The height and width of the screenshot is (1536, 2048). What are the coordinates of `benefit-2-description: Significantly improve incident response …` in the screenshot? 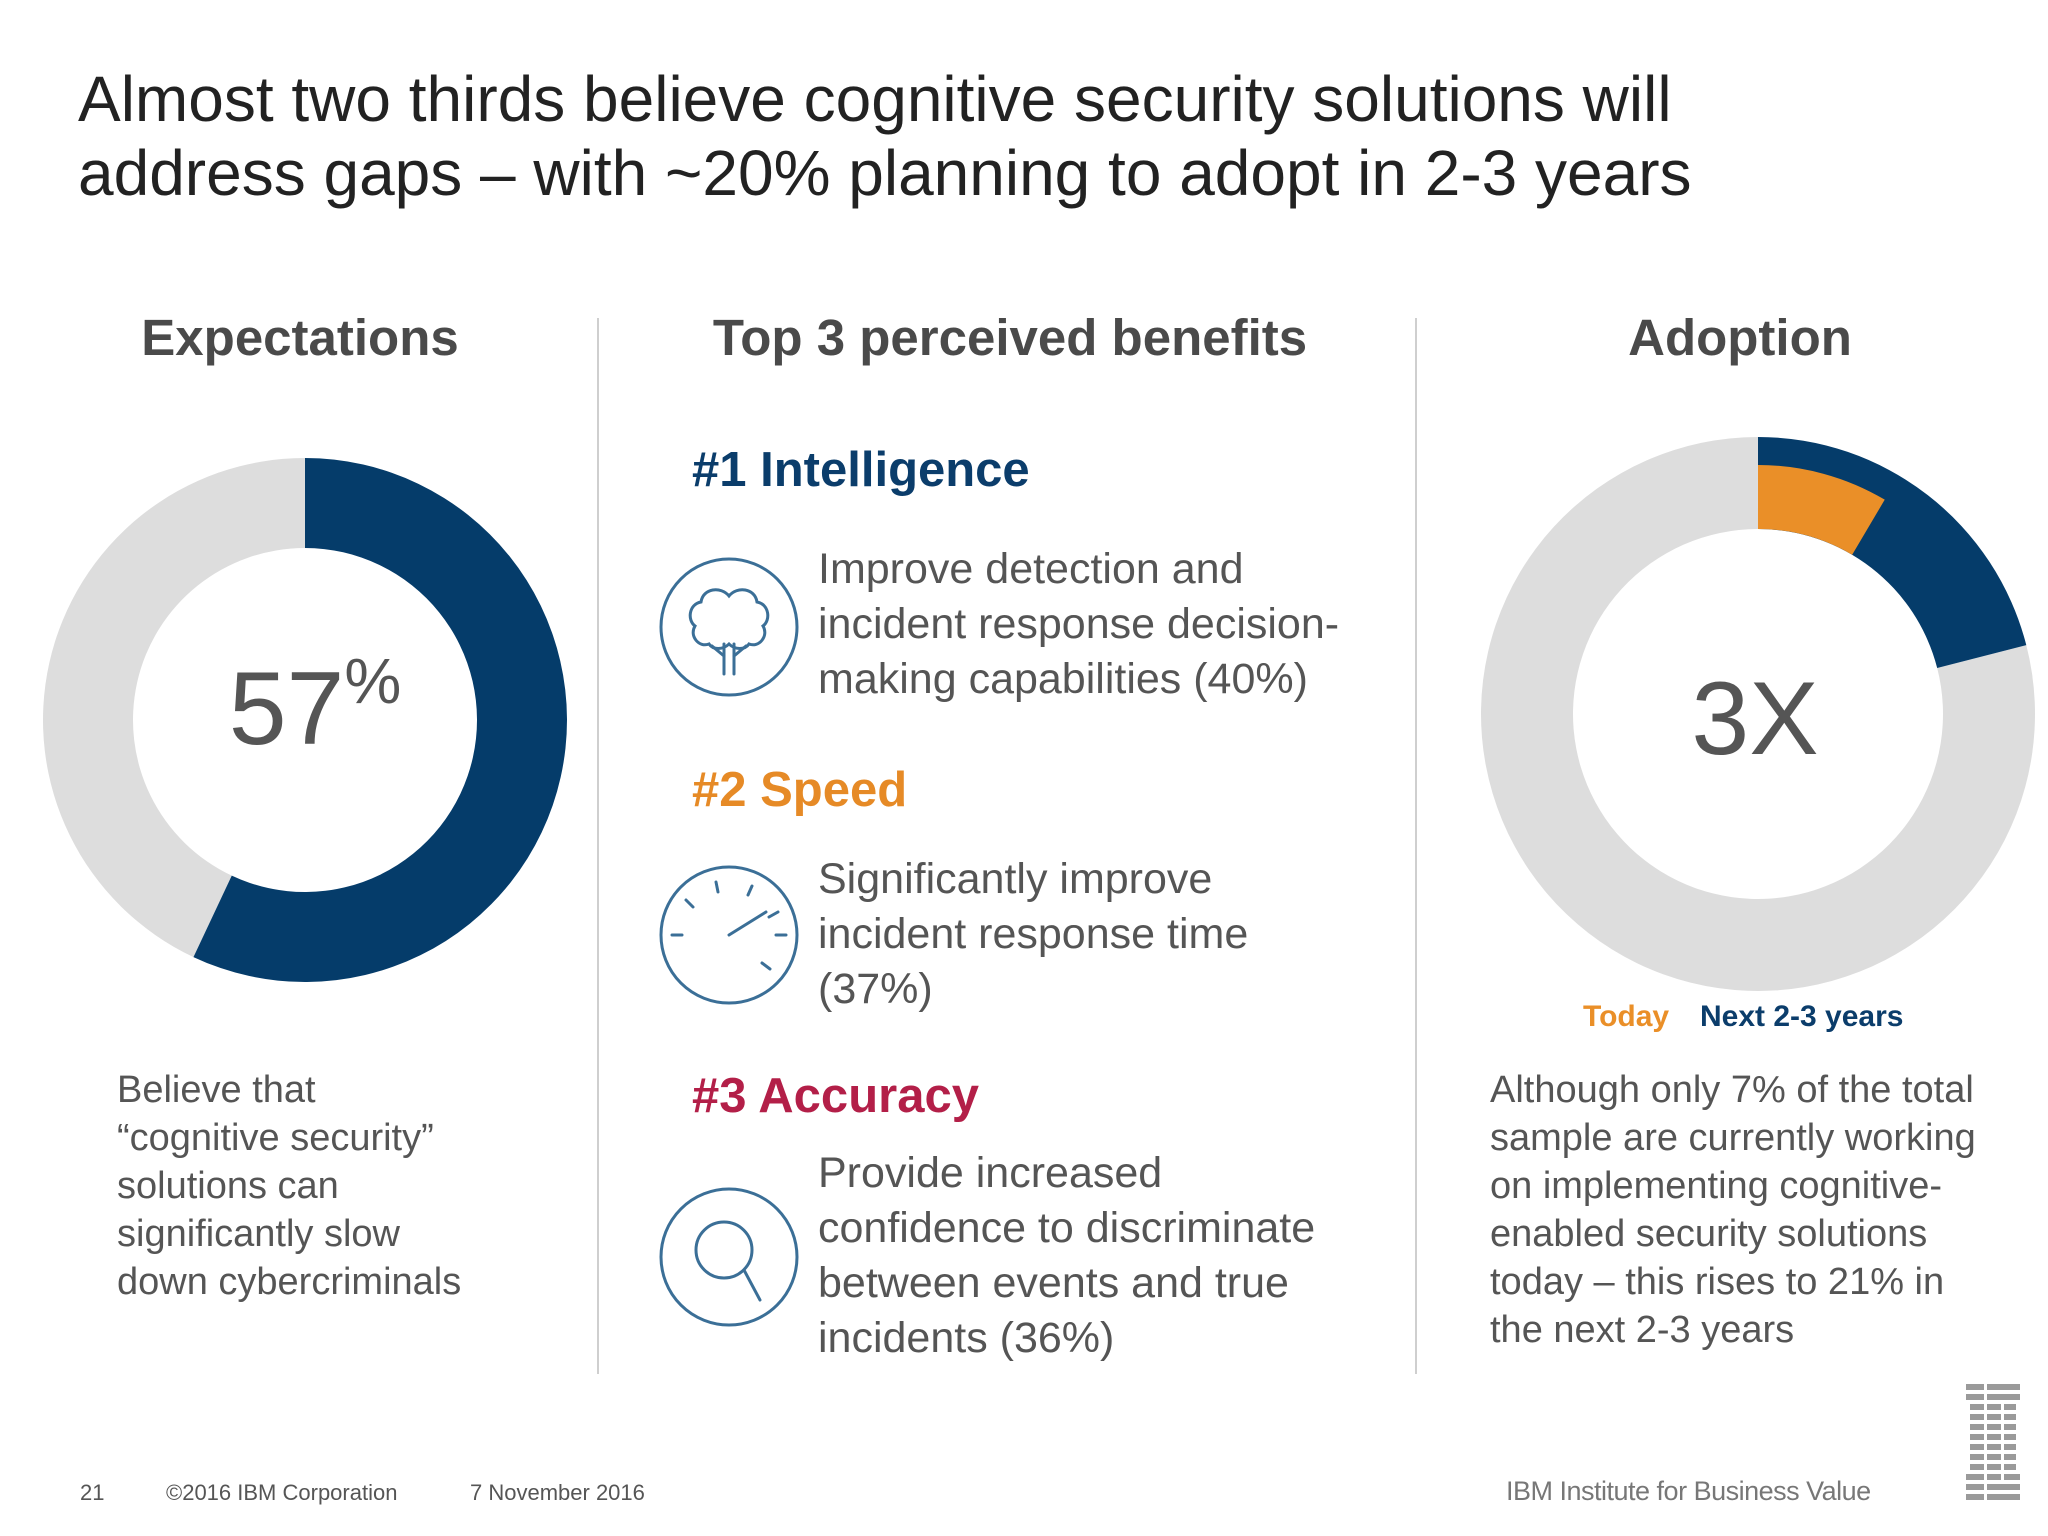 It's located at (1118, 934).